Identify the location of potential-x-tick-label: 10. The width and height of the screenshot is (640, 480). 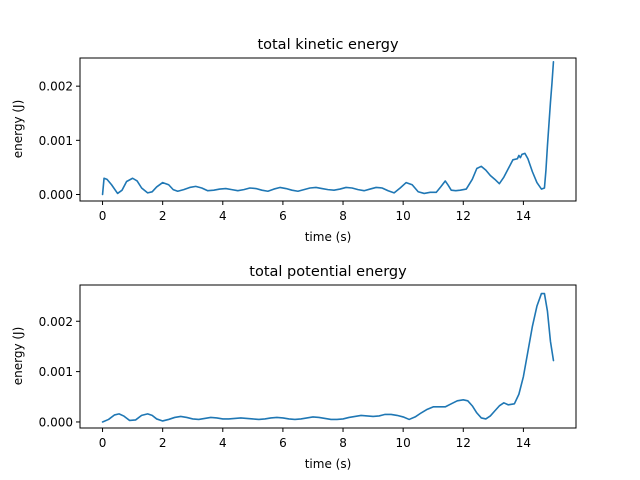
(403, 443).